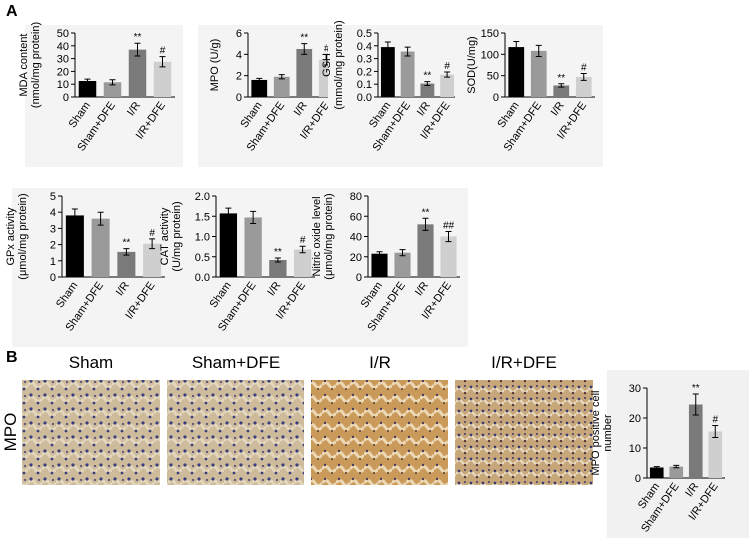 This screenshot has height=546, width=753. Describe the element at coordinates (356, 197) in the screenshot. I see `y-tick-label: 80` at that location.